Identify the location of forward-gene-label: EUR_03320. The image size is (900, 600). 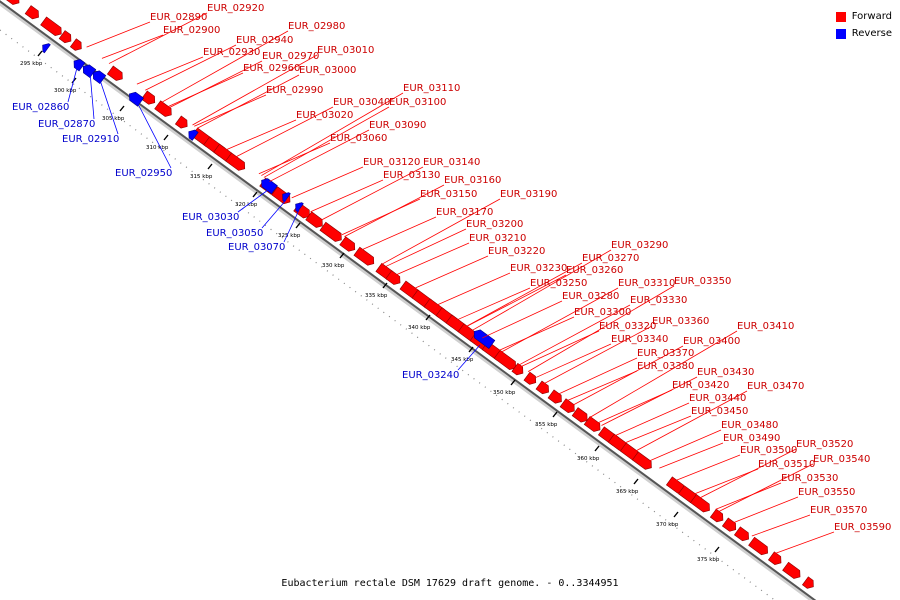
(627, 326).